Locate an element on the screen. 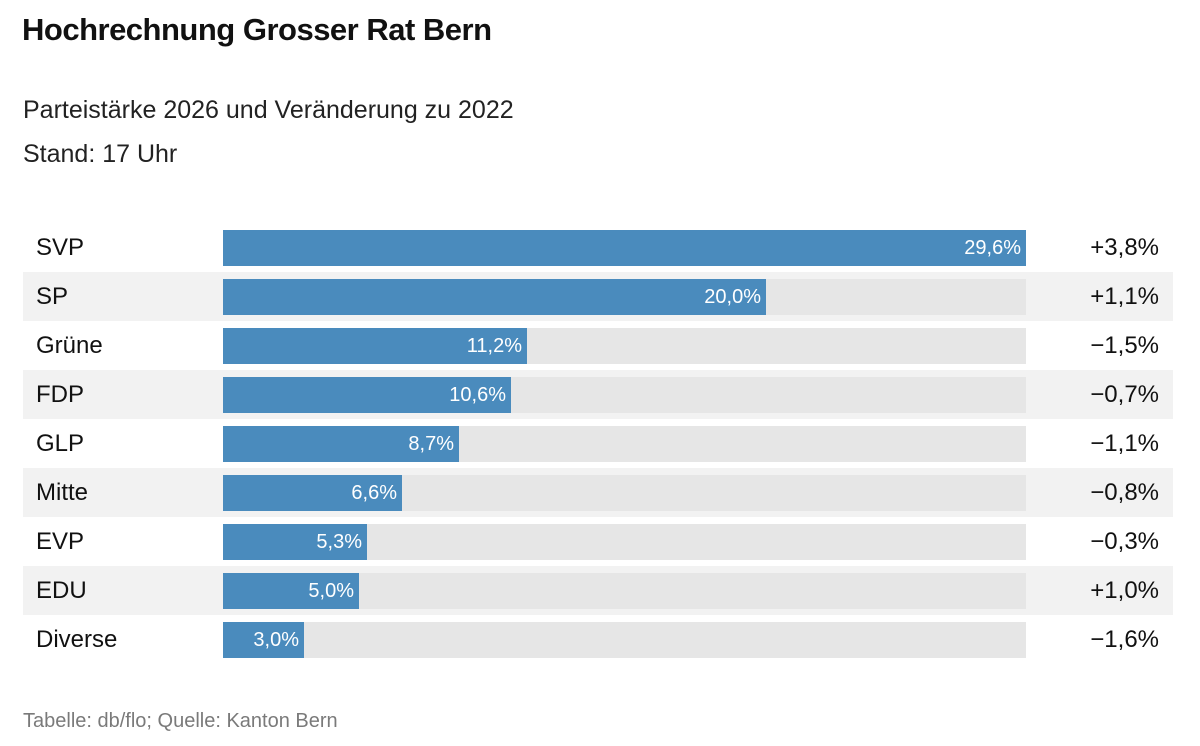 The width and height of the screenshot is (1200, 746). subtitle-timestamp: Stand: 17 Uhr is located at coordinates (100, 154).